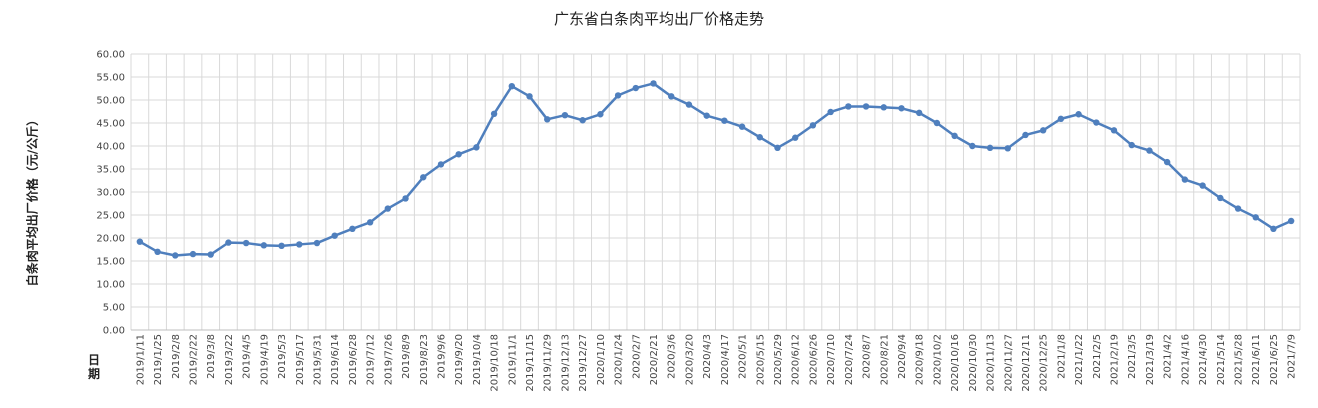  What do you see at coordinates (1185, 359) in the screenshot?
I see `x-tick-label: 2021/4/16` at bounding box center [1185, 359].